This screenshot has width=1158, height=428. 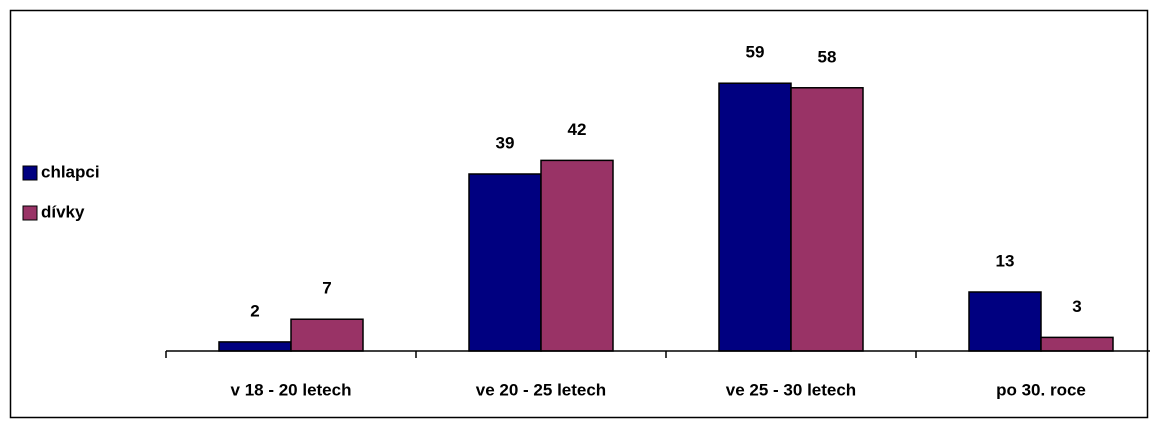 What do you see at coordinates (577, 129) in the screenshot?
I see `value-label: 42` at bounding box center [577, 129].